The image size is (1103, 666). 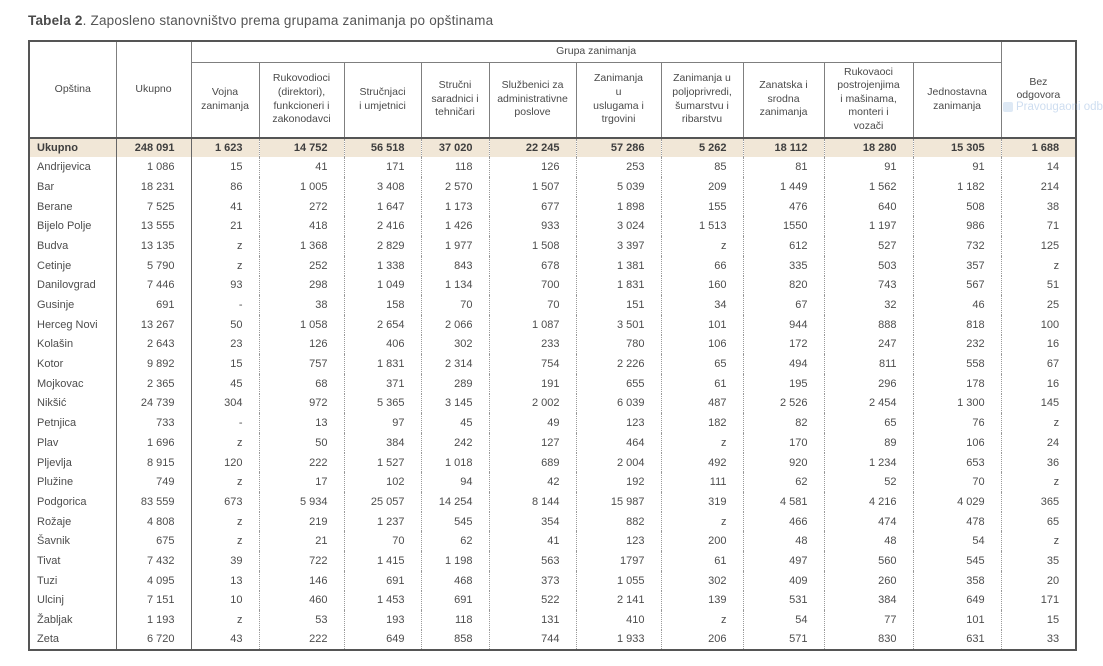 I want to click on value-cell: 14, so click(x=1053, y=167).